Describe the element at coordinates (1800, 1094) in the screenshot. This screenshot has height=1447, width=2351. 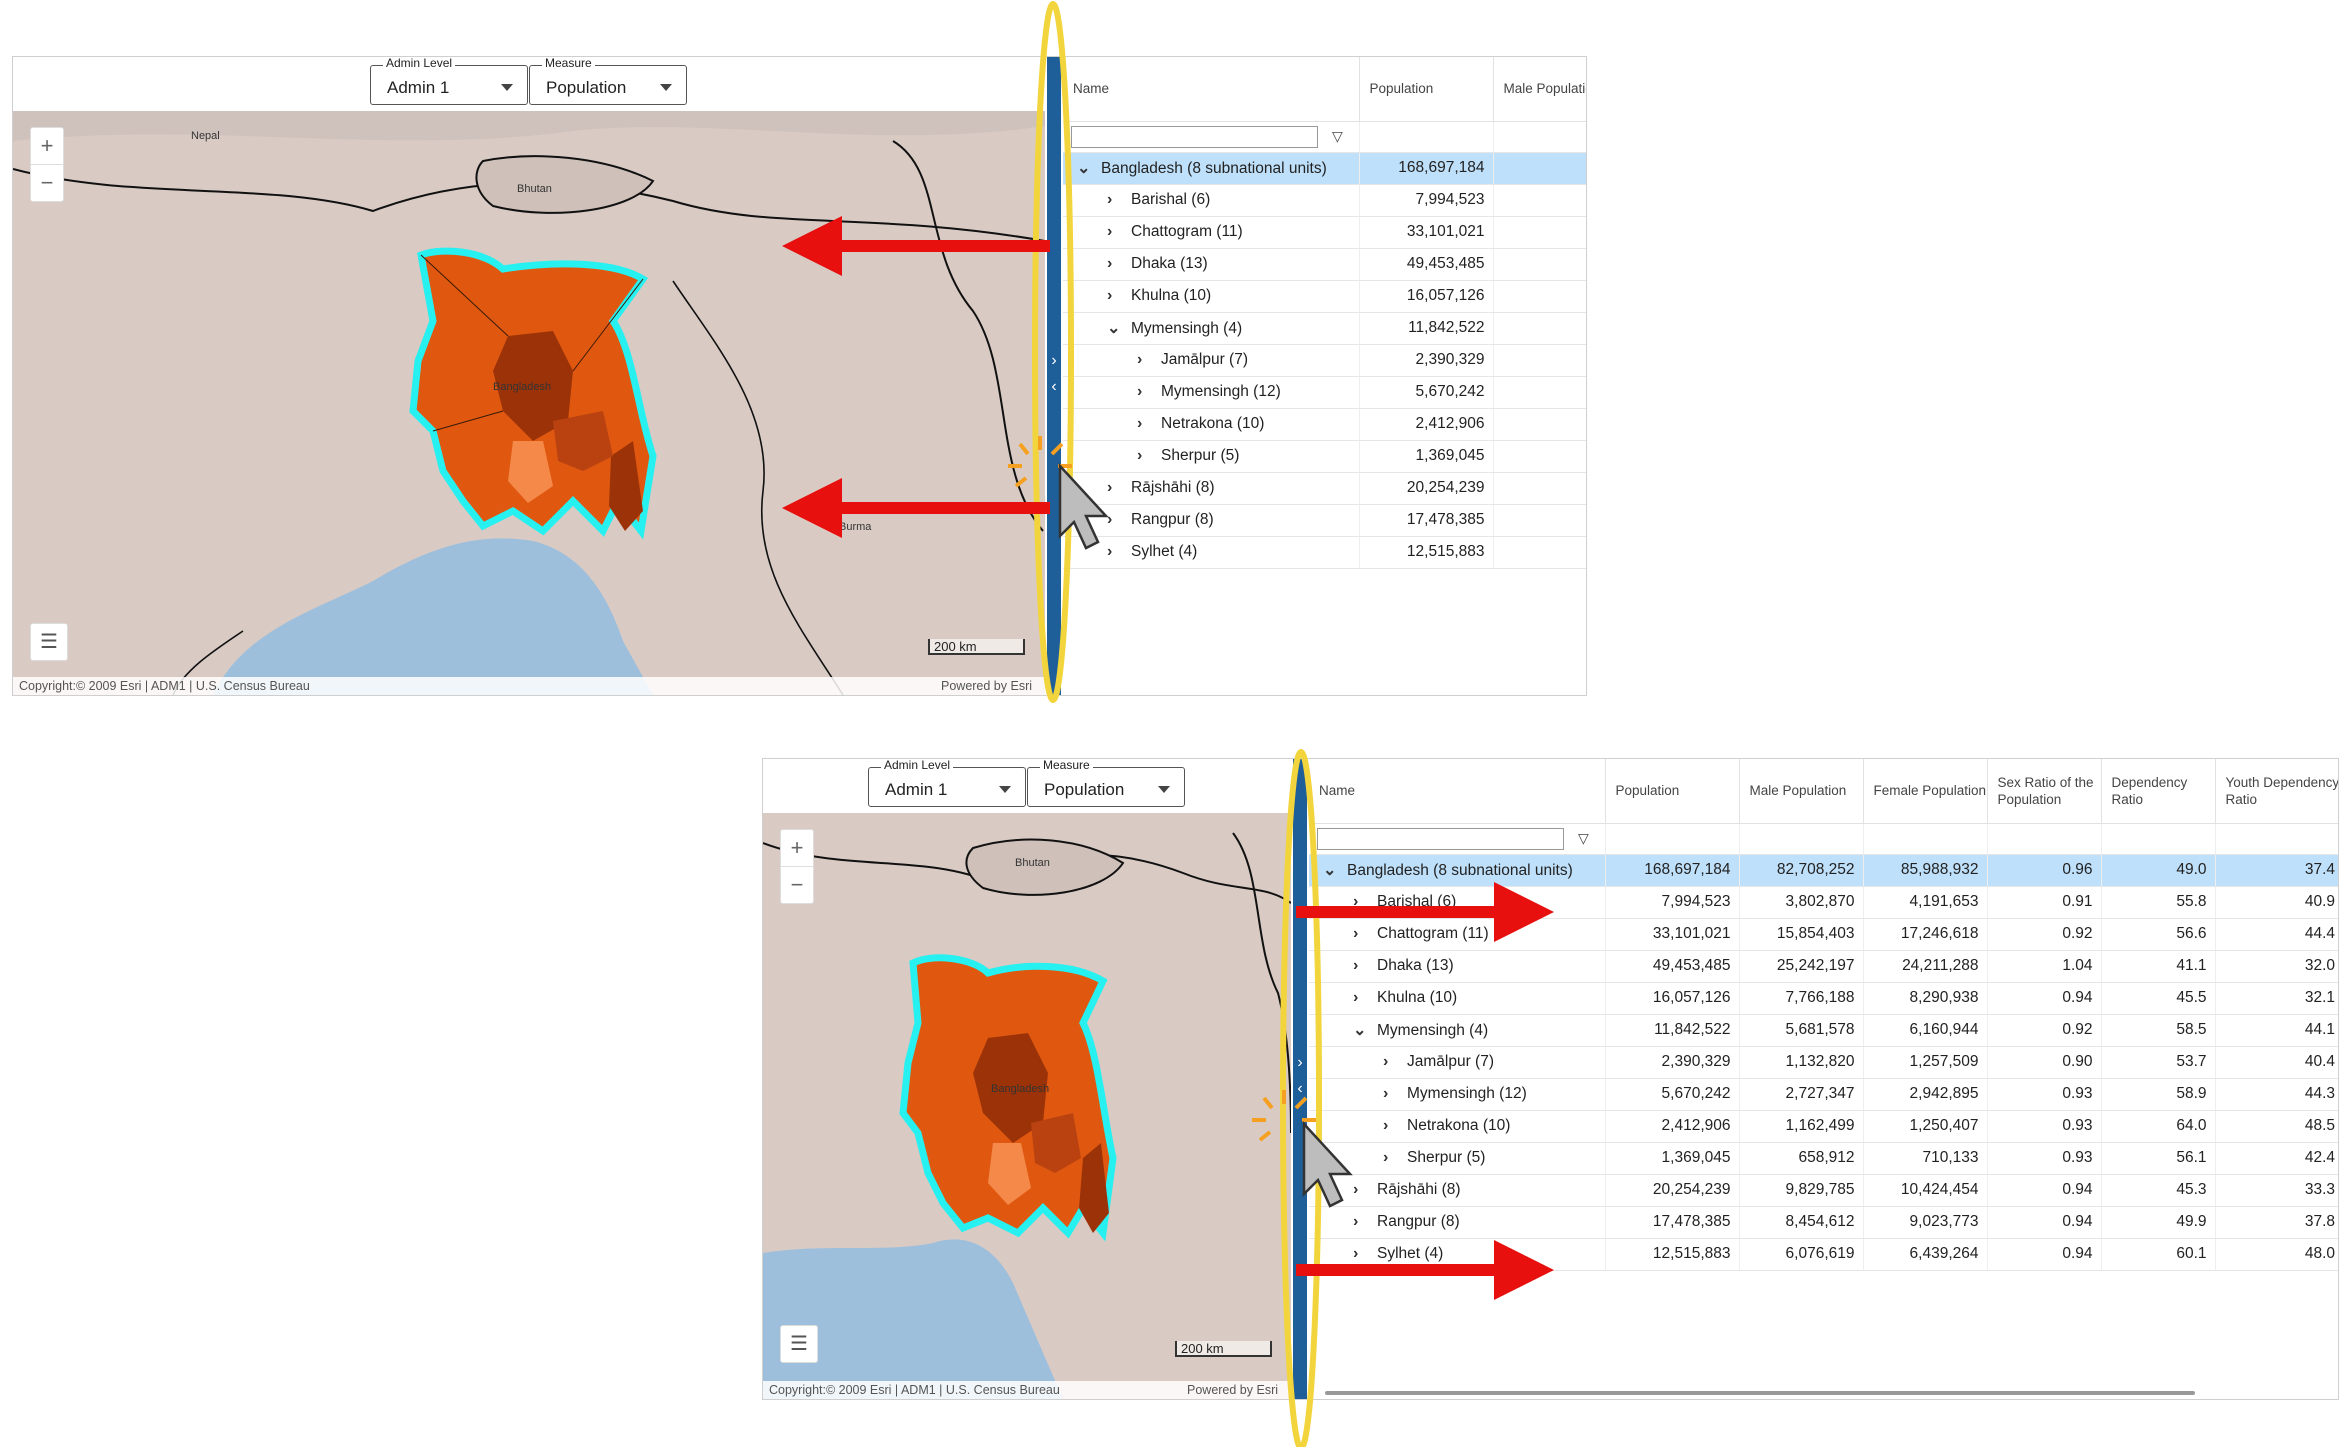
I see `cell-male: 2,727,347` at that location.